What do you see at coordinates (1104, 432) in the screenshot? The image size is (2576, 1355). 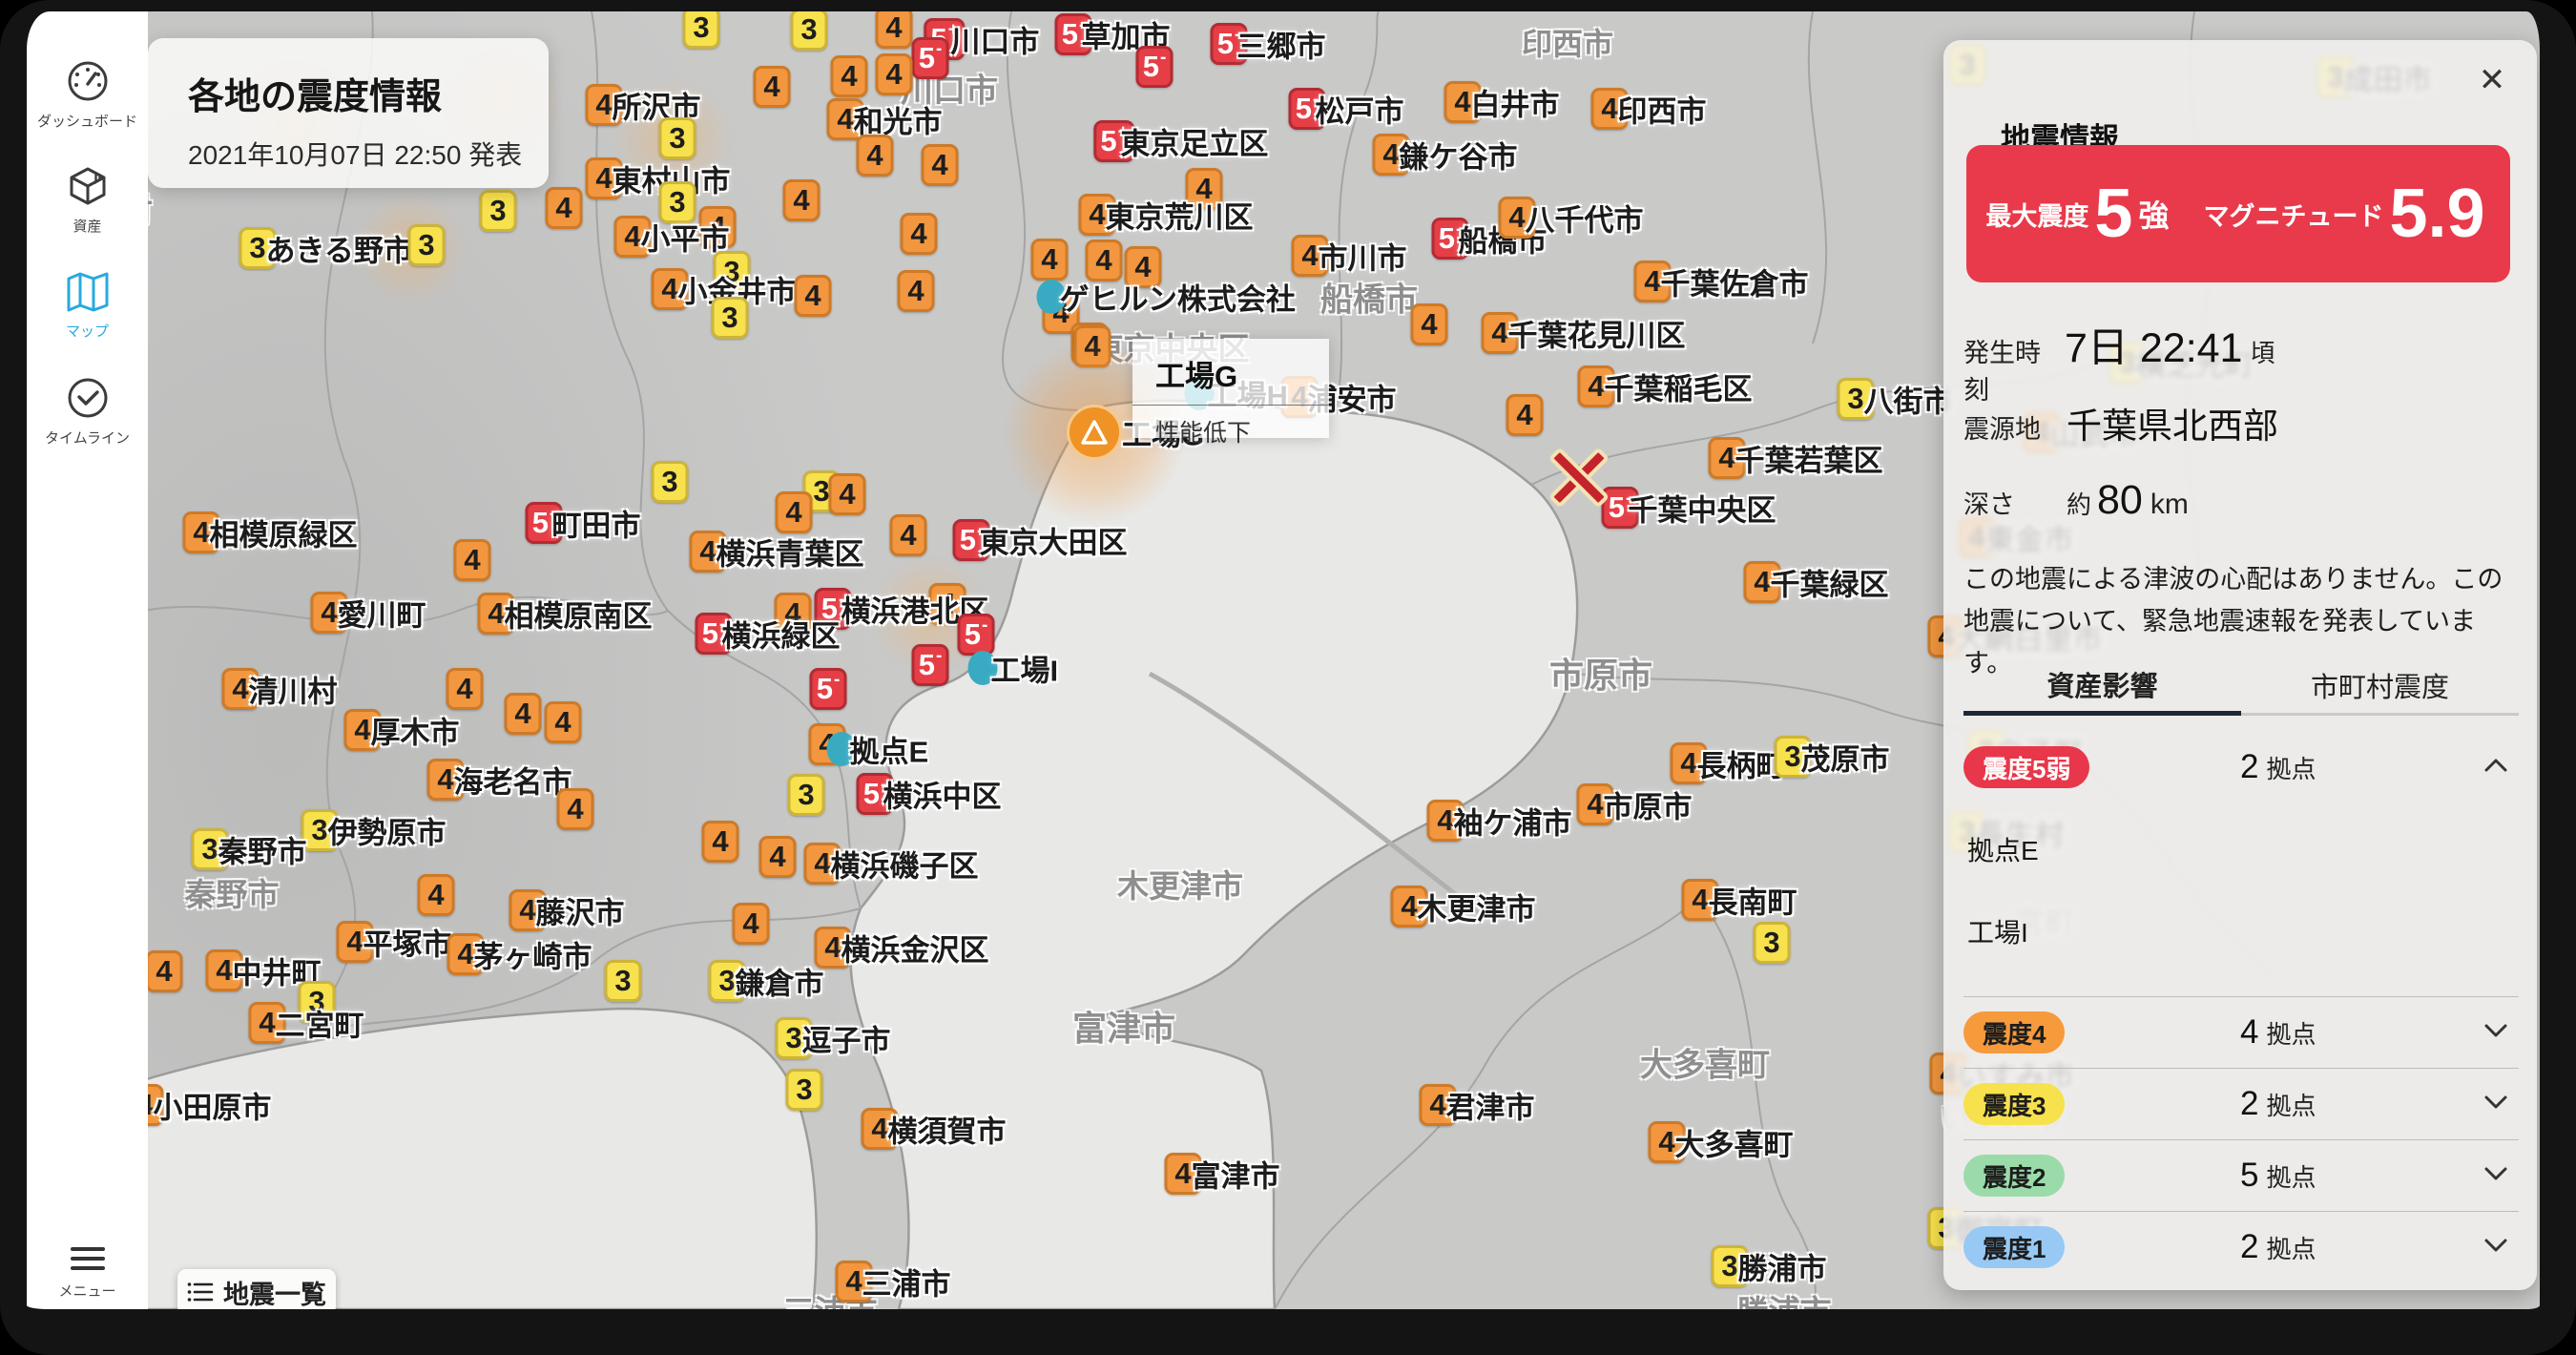 I see `warning-marker: 工場G` at bounding box center [1104, 432].